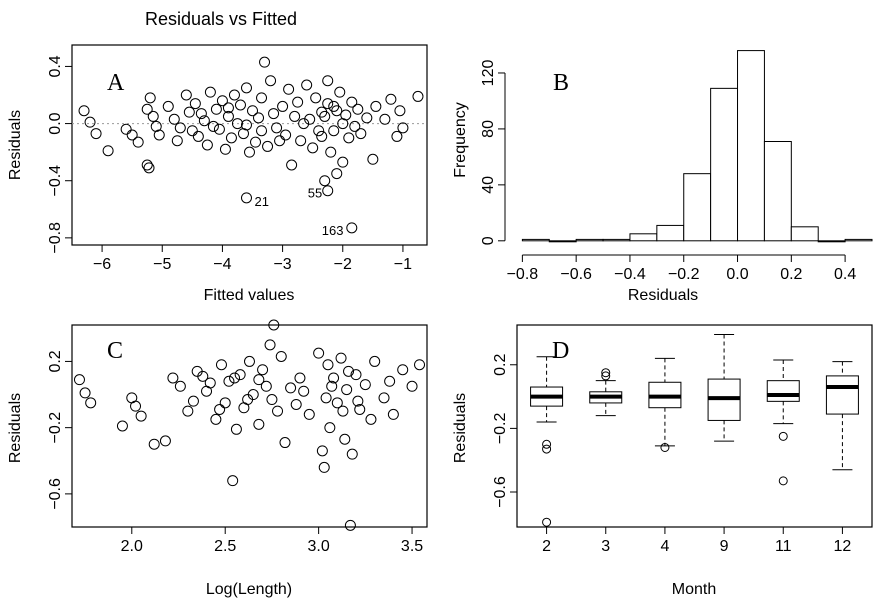  I want to click on panel-letter: D, so click(560, 351).